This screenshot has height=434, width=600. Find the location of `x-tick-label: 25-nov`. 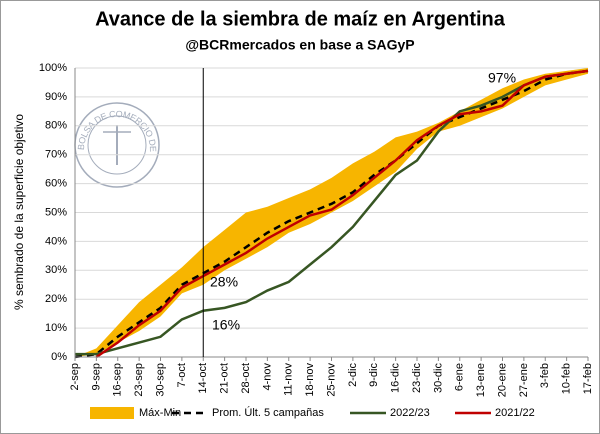

x-tick-label: 25-nov is located at coordinates (331, 380).